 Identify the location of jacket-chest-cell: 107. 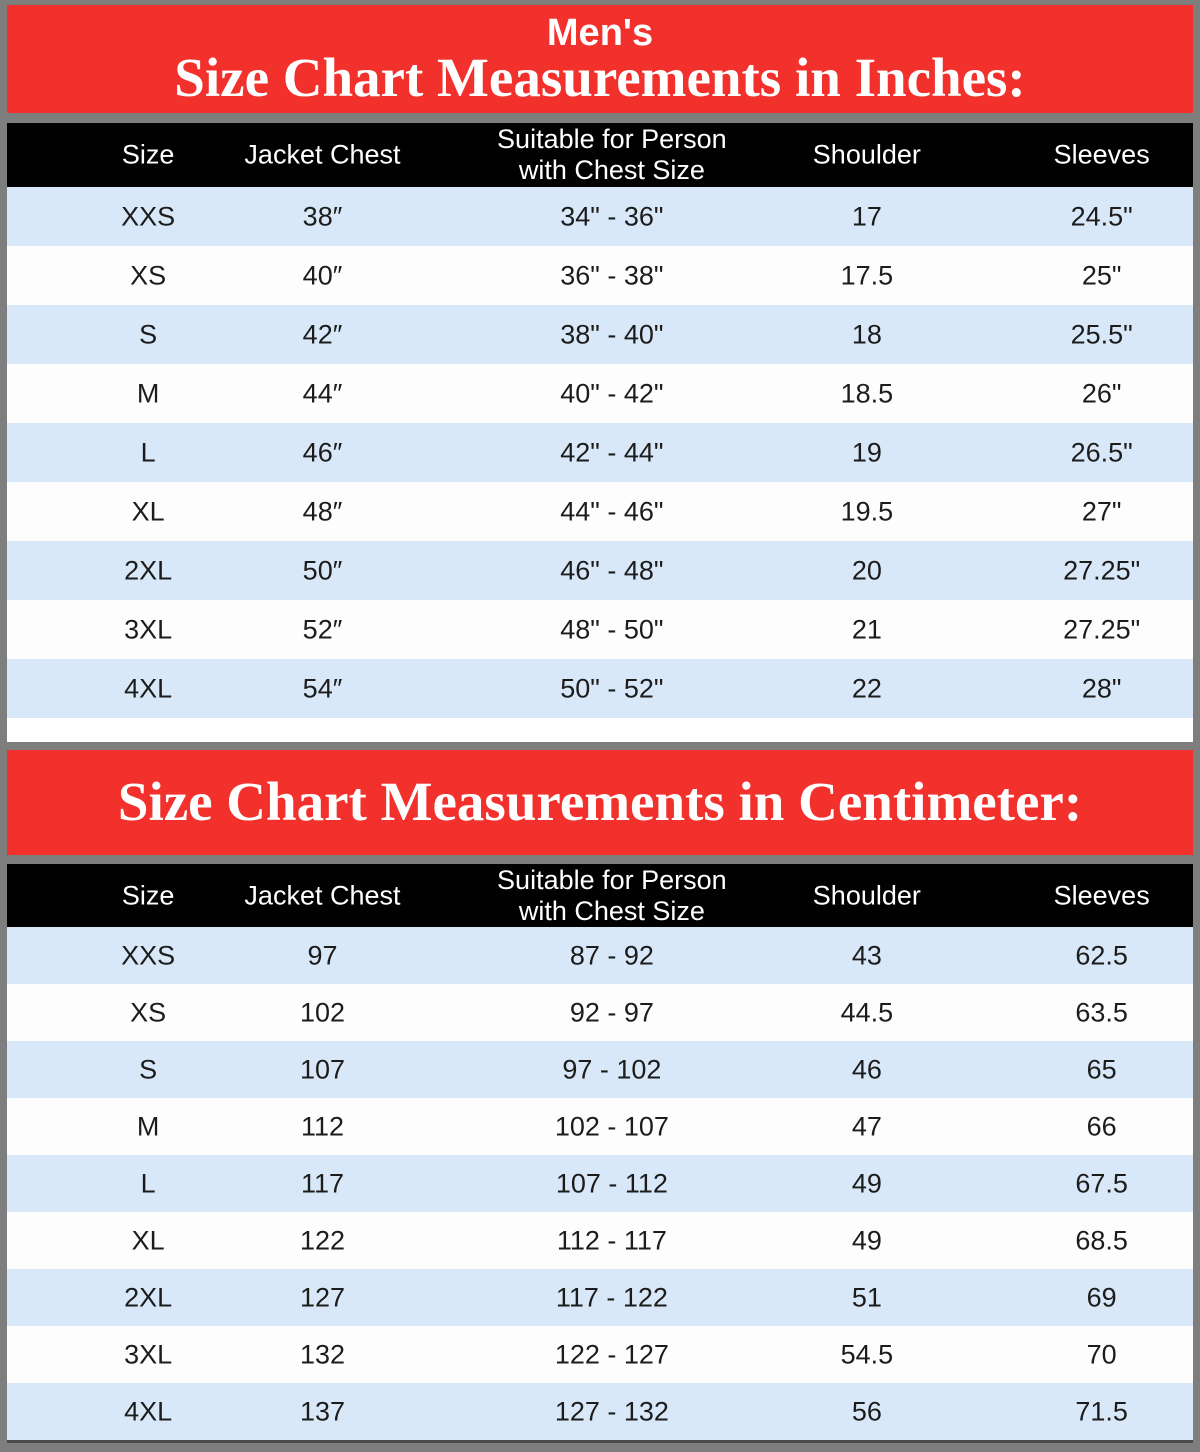
(322, 1069).